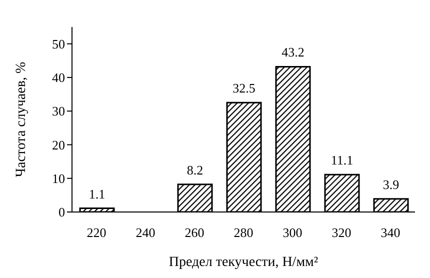  I want to click on x-tick-label: 280, so click(244, 232).